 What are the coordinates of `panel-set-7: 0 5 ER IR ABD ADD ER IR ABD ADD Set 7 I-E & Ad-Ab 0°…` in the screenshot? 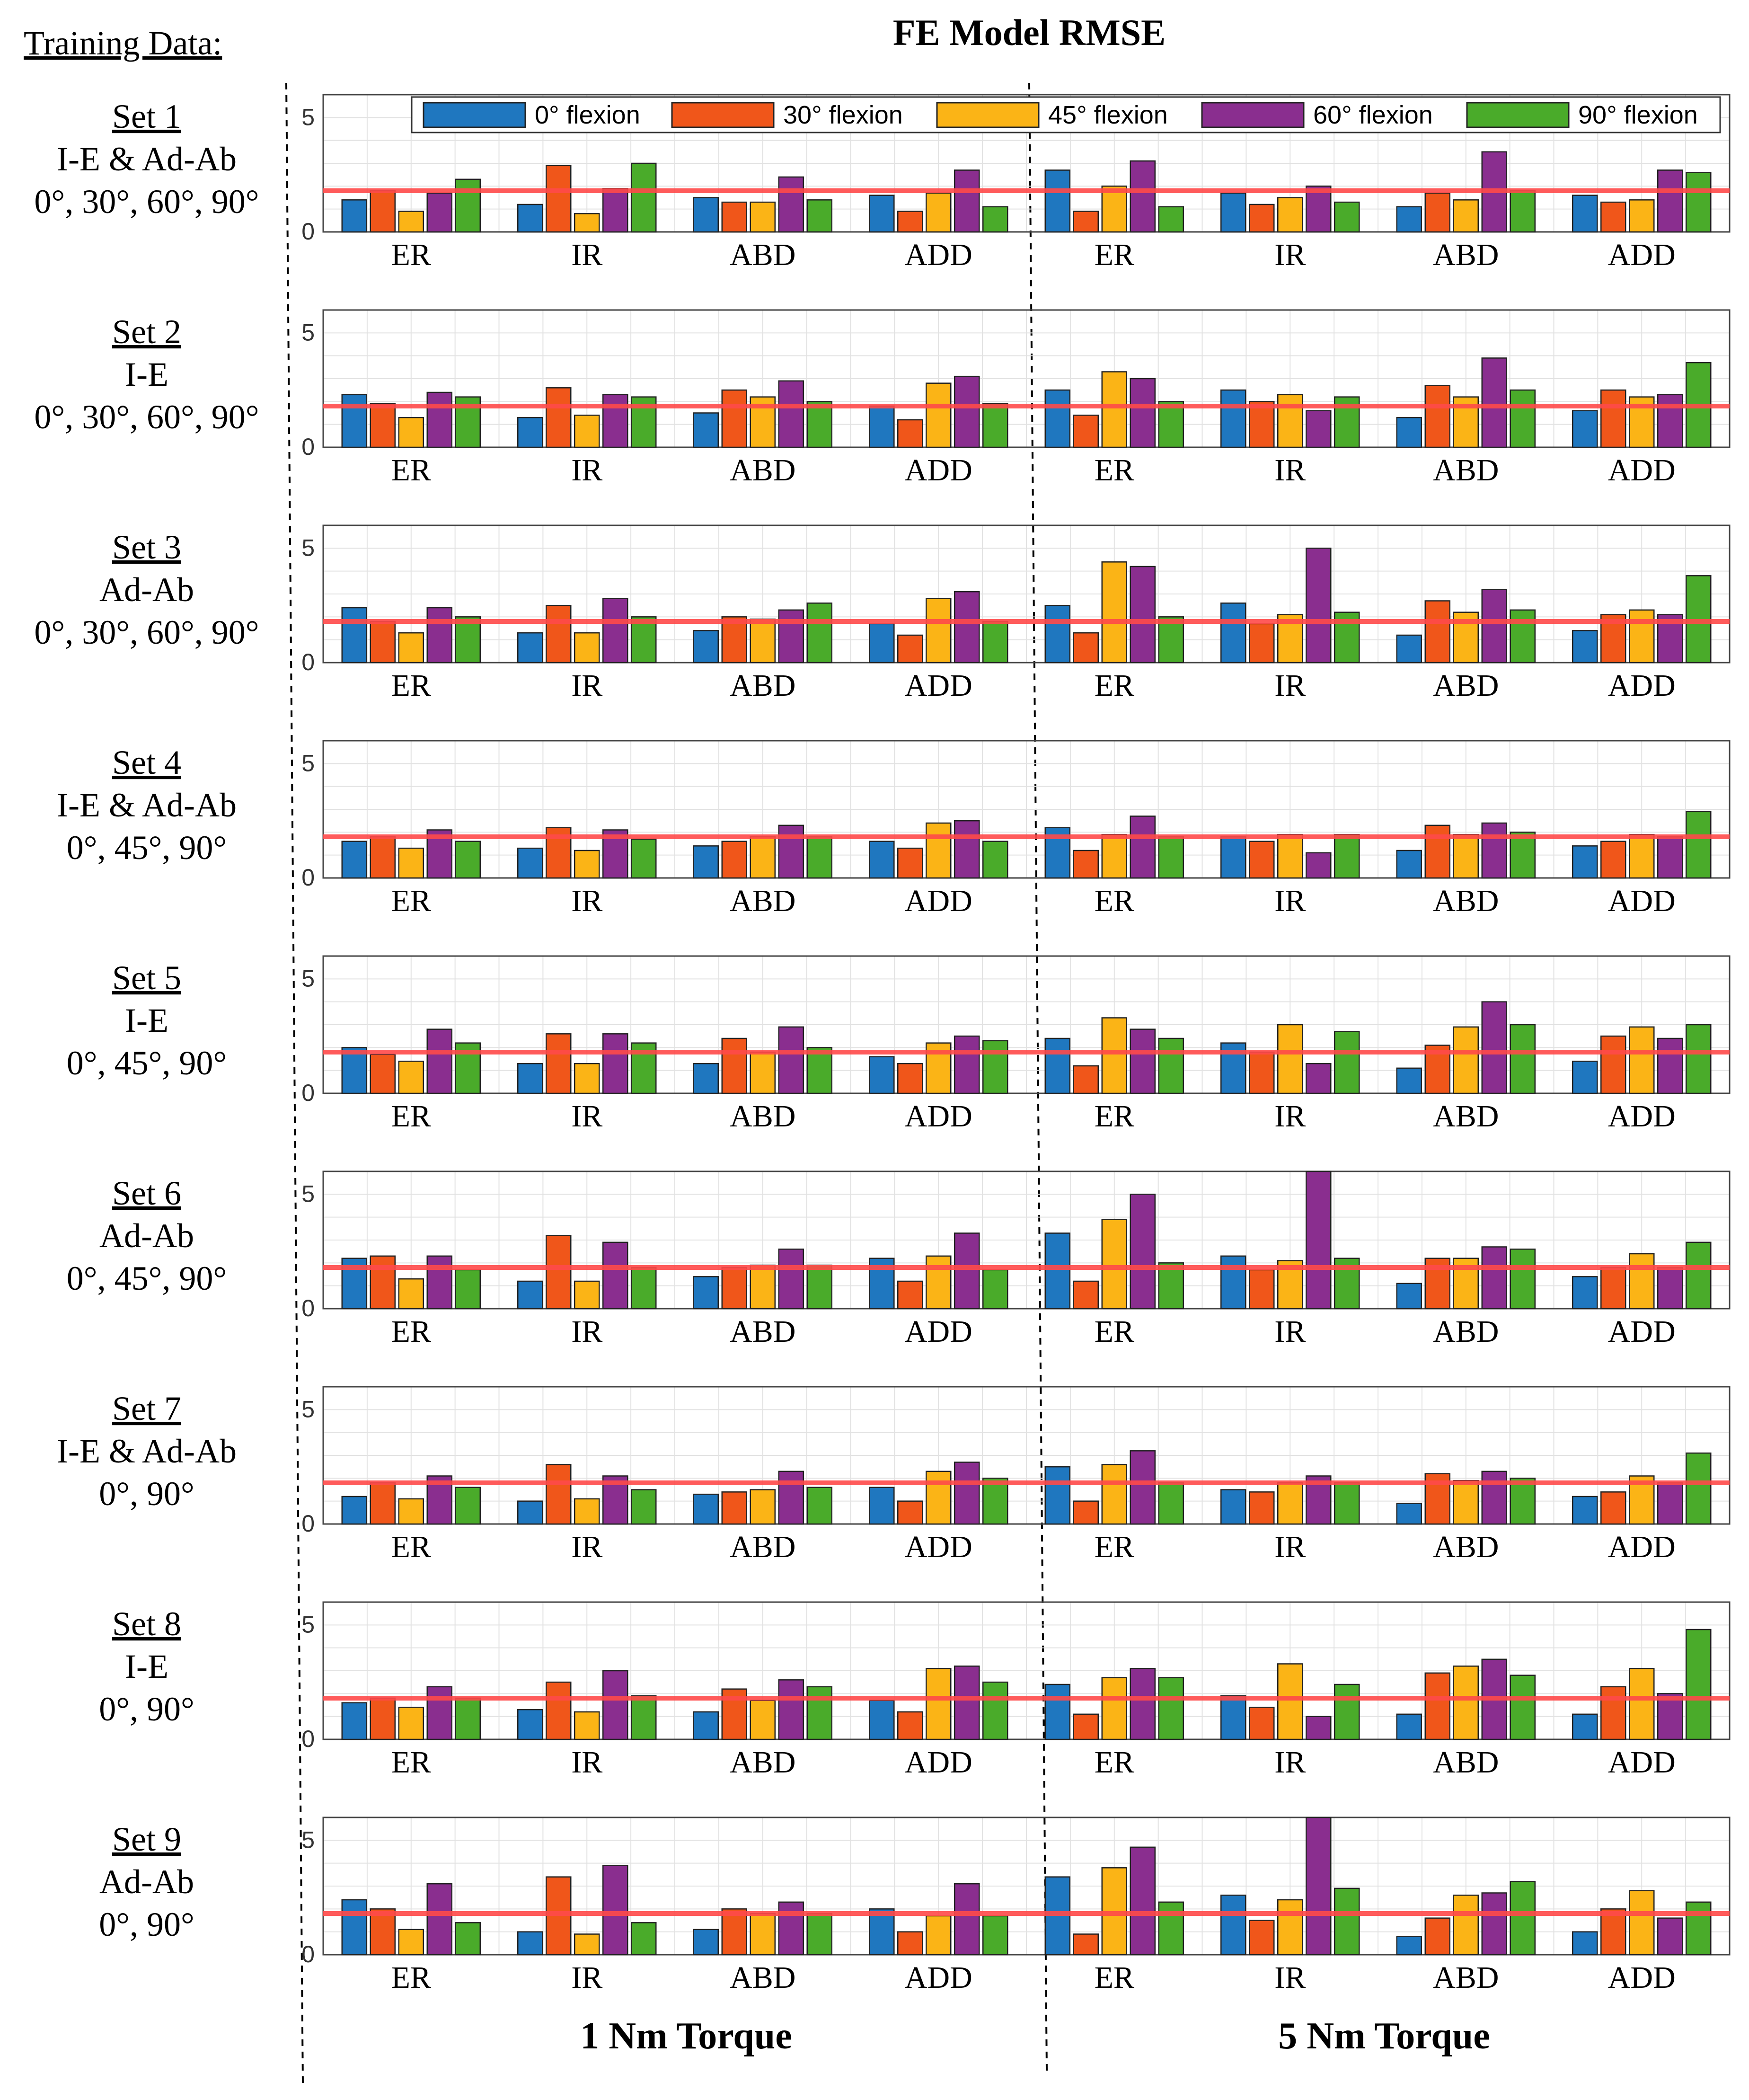 It's located at (894, 1475).